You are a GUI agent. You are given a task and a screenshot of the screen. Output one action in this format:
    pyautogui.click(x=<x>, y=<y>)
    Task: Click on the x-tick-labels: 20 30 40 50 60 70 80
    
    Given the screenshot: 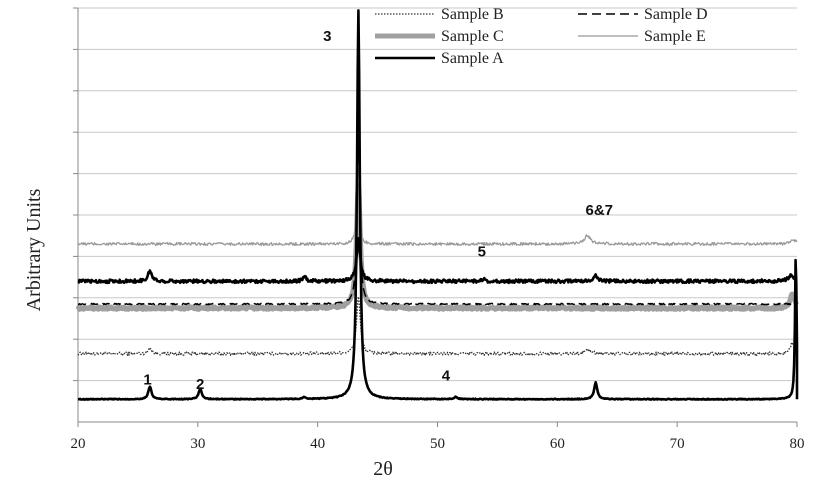 What is the action you would take?
    pyautogui.click(x=438, y=437)
    